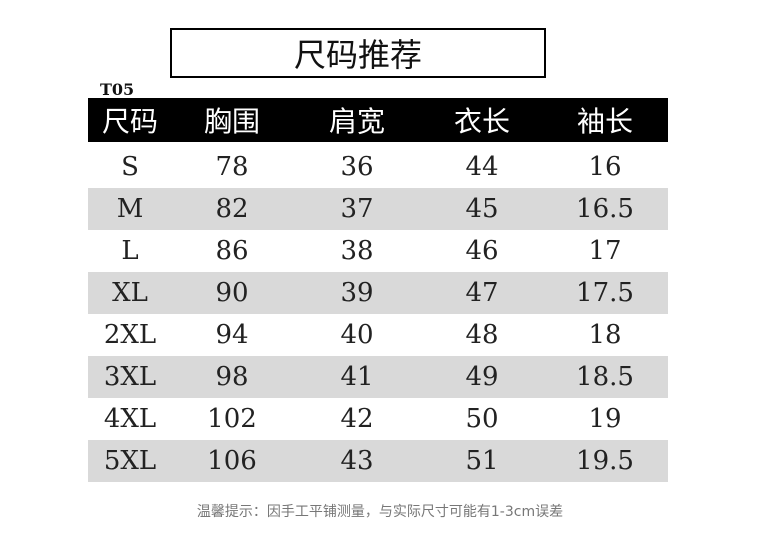 The image size is (760, 541). What do you see at coordinates (605, 209) in the screenshot?
I see `value-cell: 16.5` at bounding box center [605, 209].